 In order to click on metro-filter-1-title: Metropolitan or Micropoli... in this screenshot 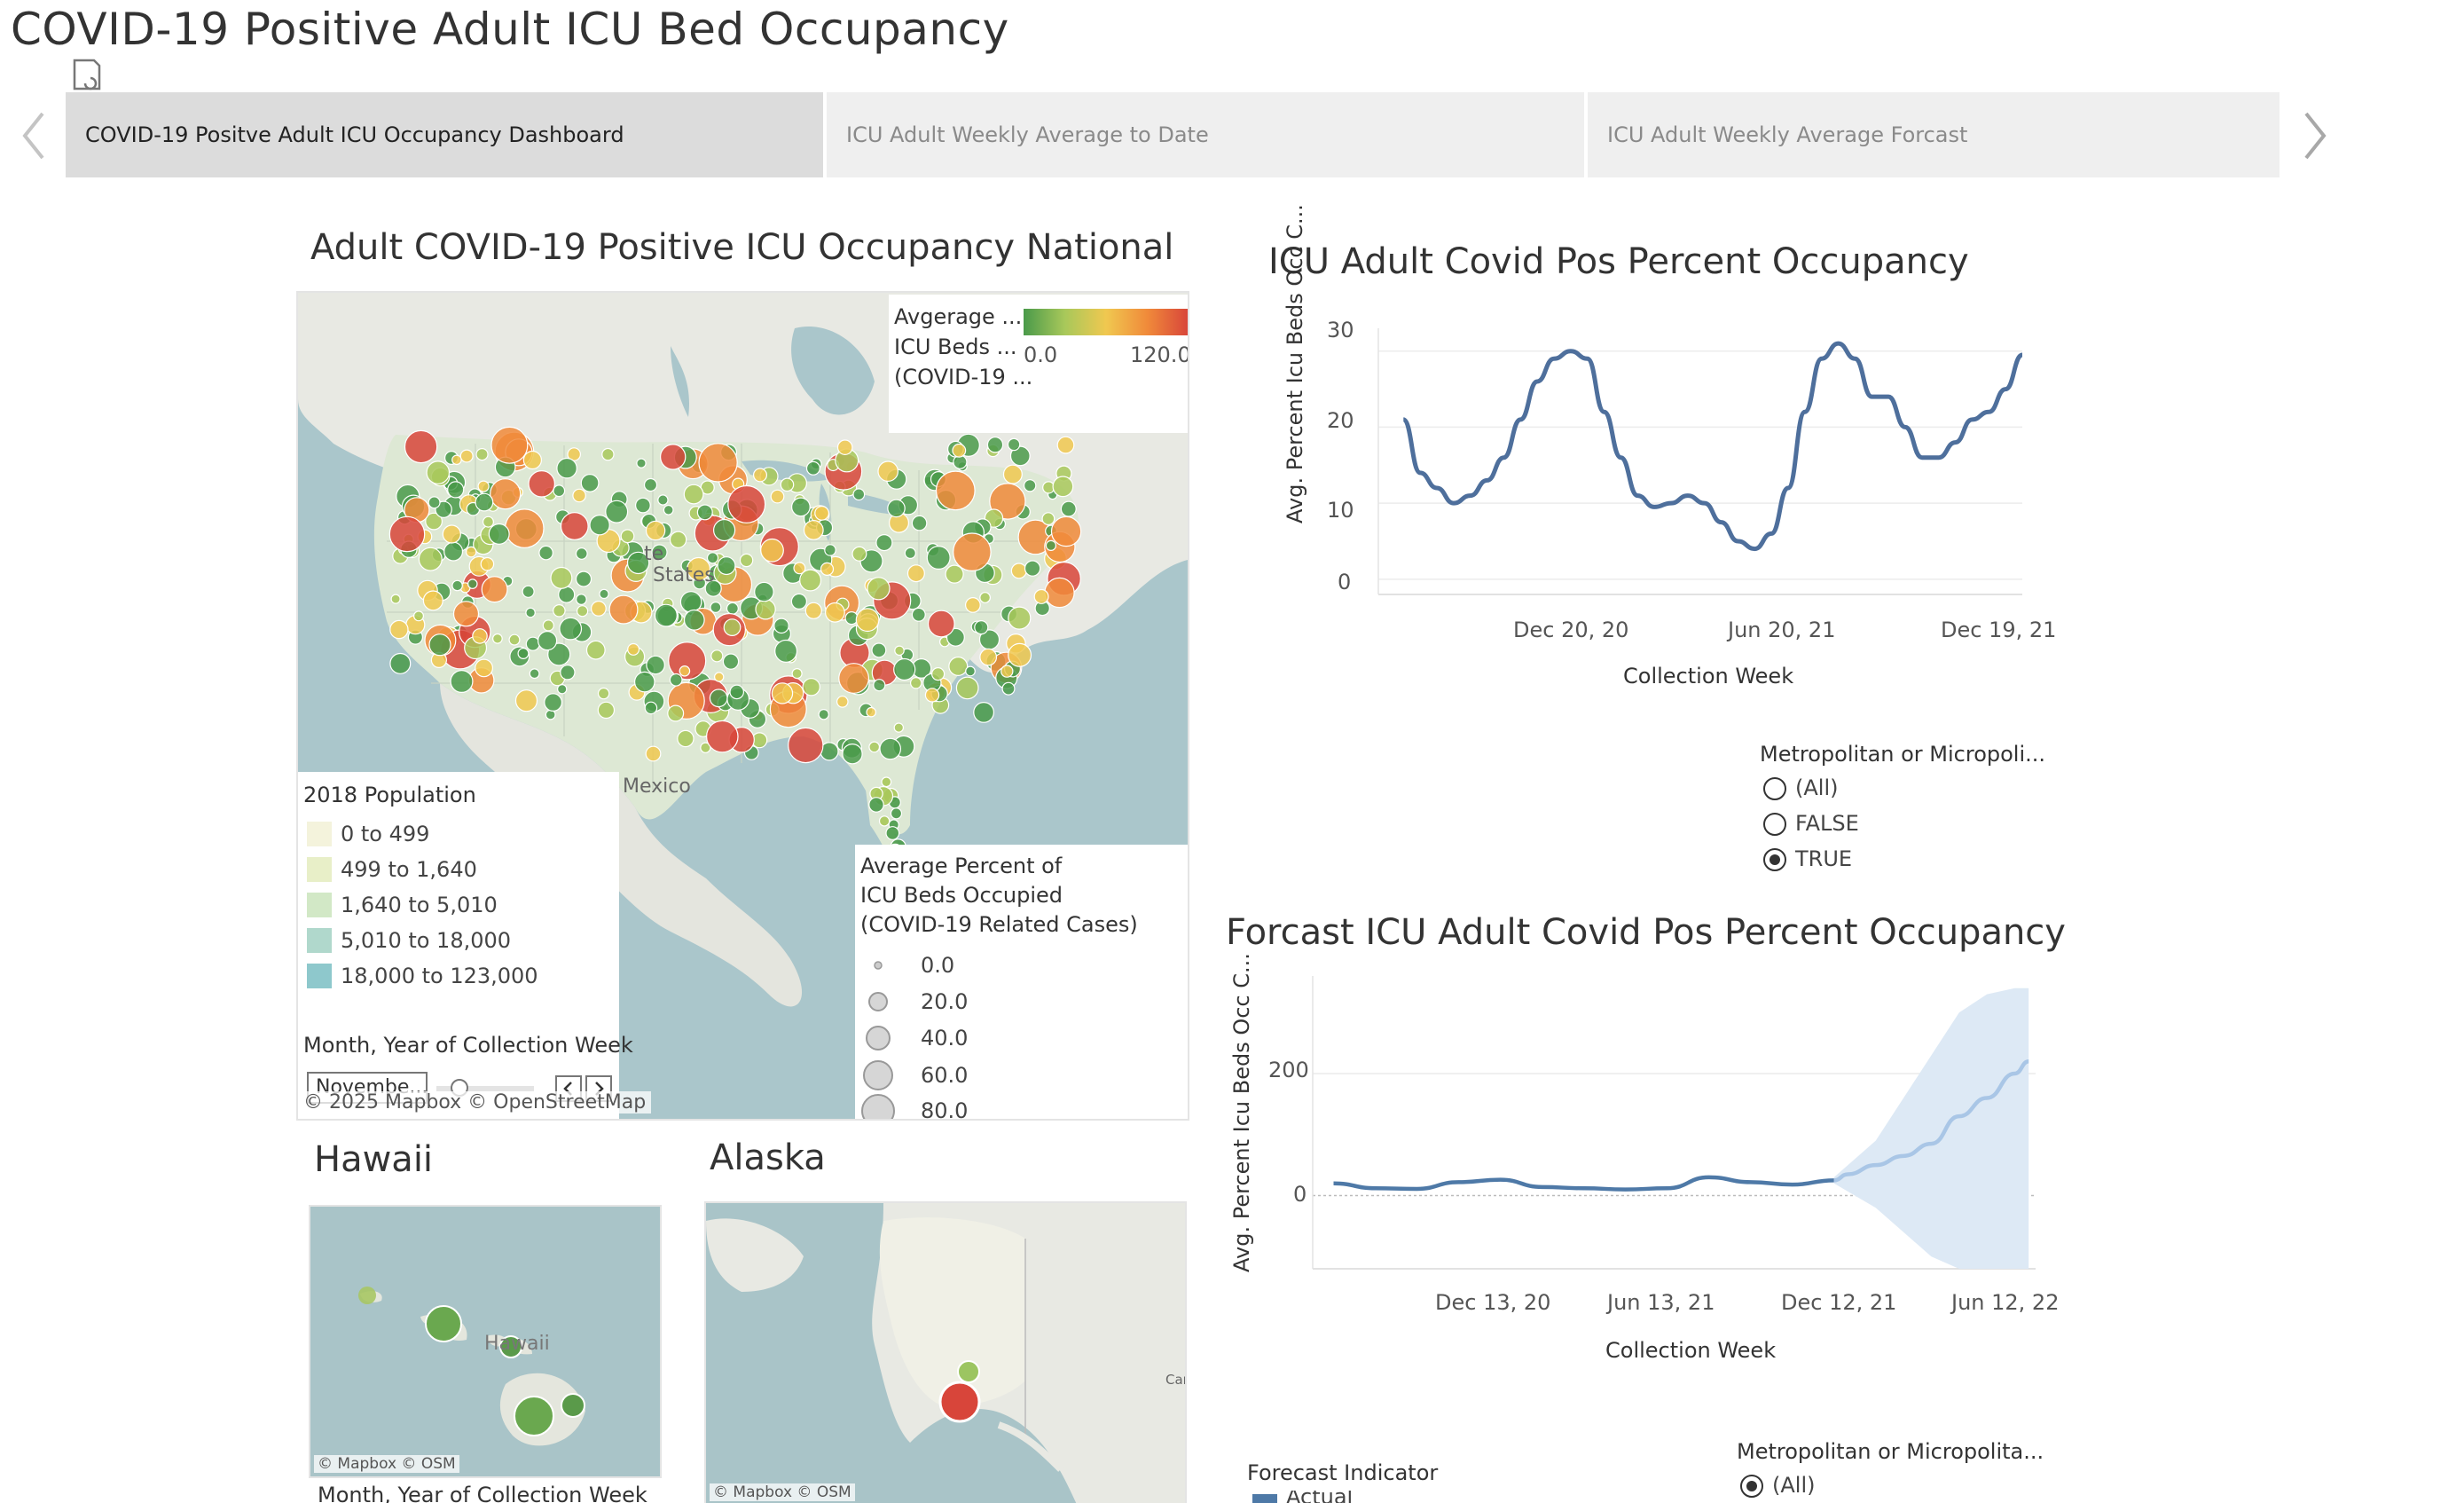, I will do `click(1903, 754)`.